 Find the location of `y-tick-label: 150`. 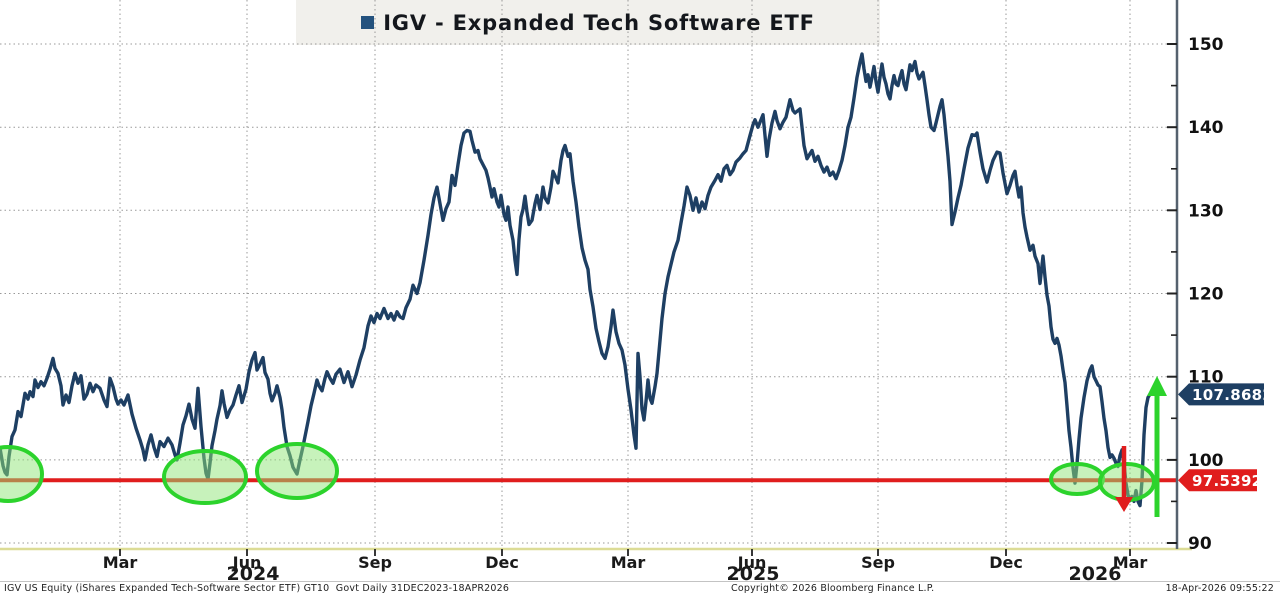

y-tick-label: 150 is located at coordinates (1206, 45).